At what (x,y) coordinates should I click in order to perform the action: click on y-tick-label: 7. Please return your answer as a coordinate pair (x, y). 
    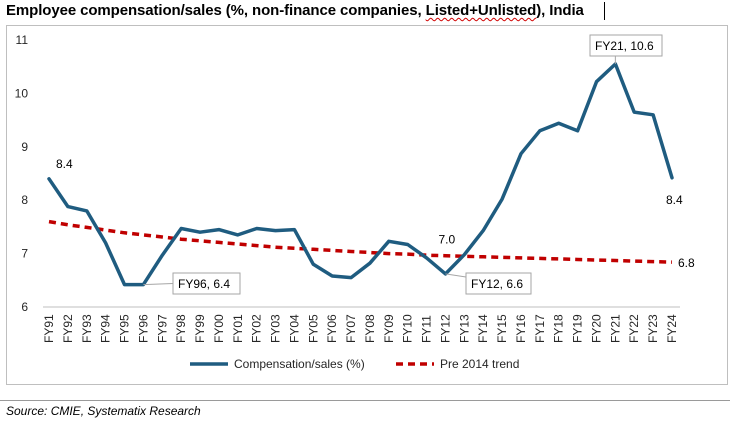
    Looking at the image, I should click on (24, 254).